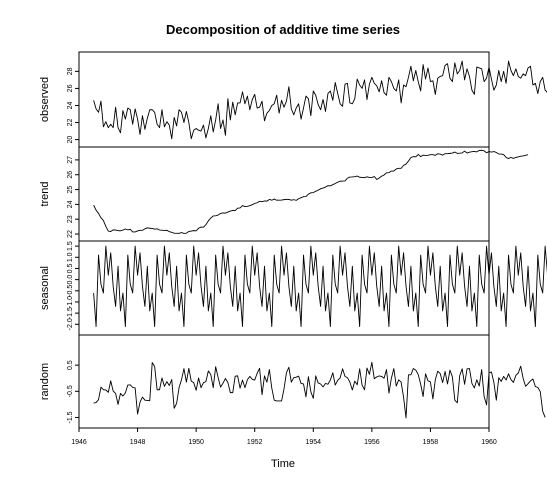 This screenshot has width=547, height=481. Describe the element at coordinates (255, 442) in the screenshot. I see `x-tick-label: 1952` at that location.